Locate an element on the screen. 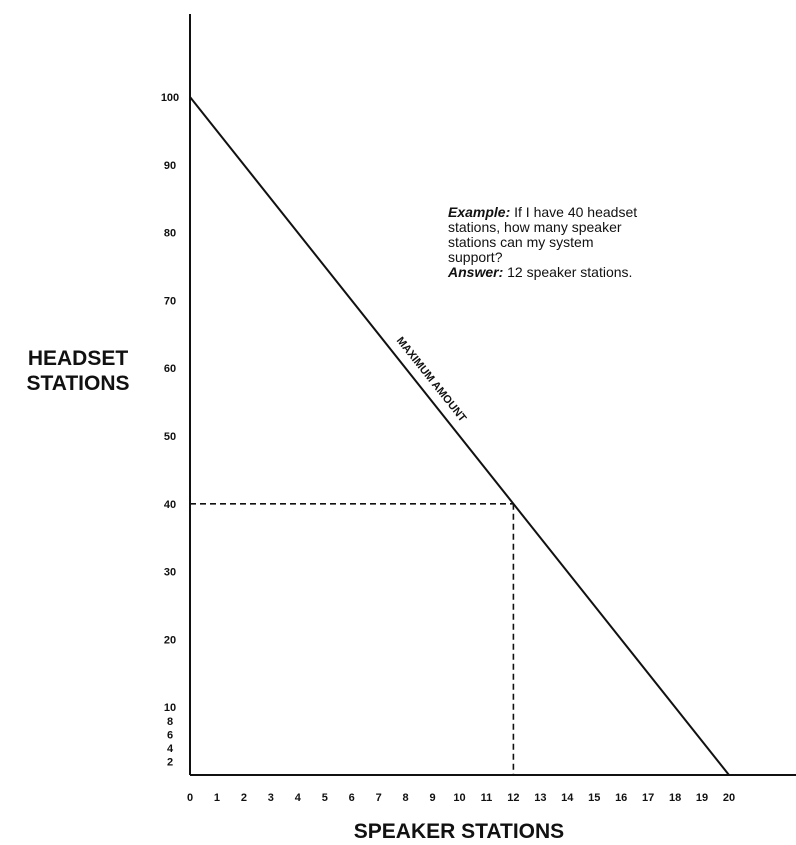 This screenshot has width=796, height=845. y-axis-title-line1: HEADSET is located at coordinates (78, 358).